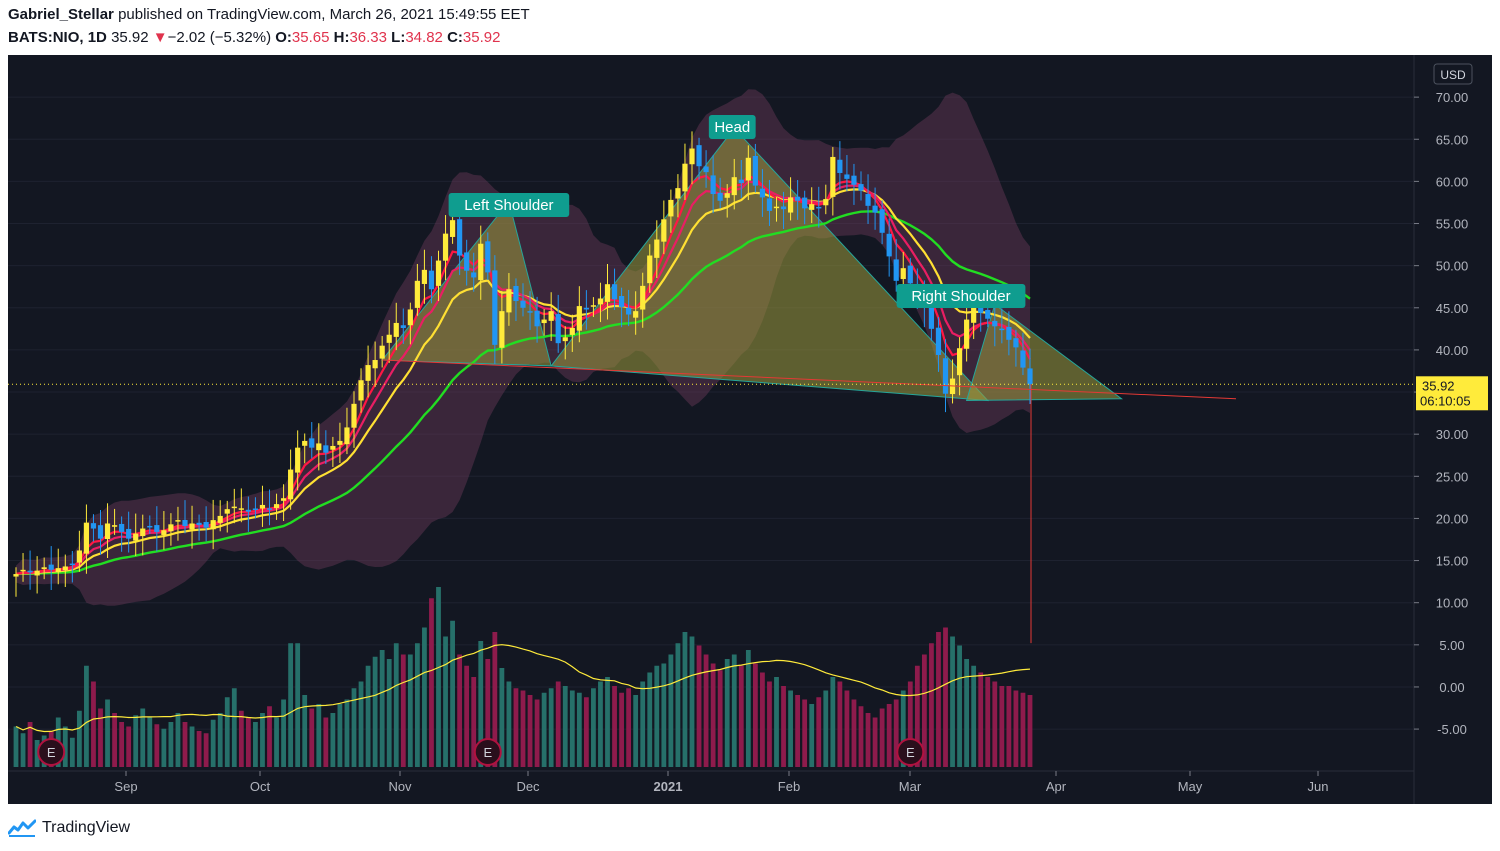  What do you see at coordinates (481, 37) in the screenshot?
I see `close-value: 35.92` at bounding box center [481, 37].